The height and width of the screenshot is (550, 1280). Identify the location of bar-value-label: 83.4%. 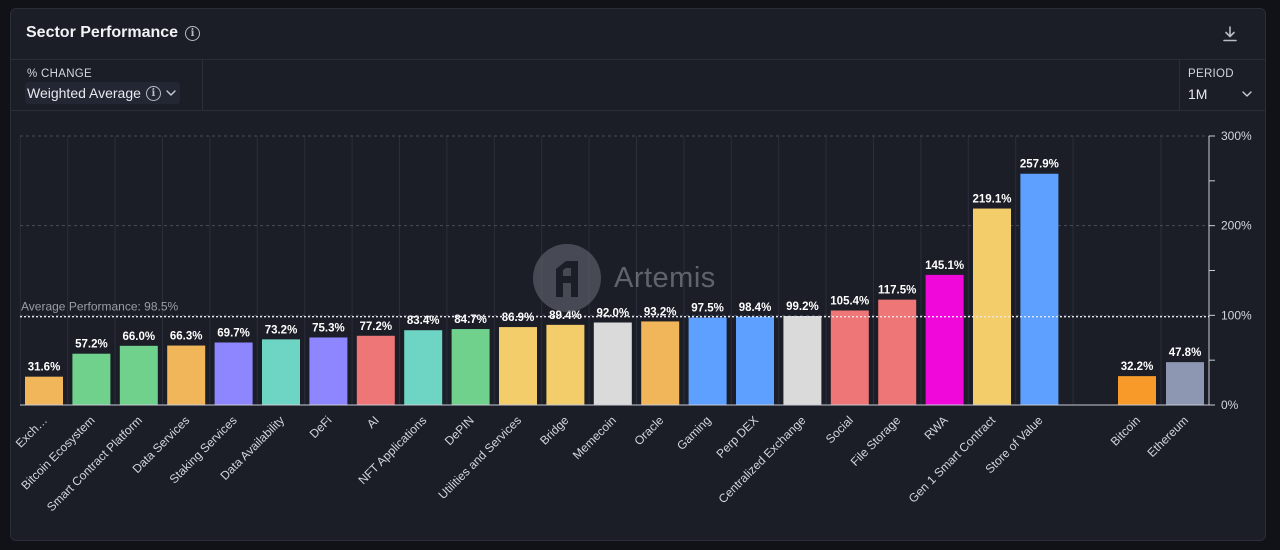
(423, 321).